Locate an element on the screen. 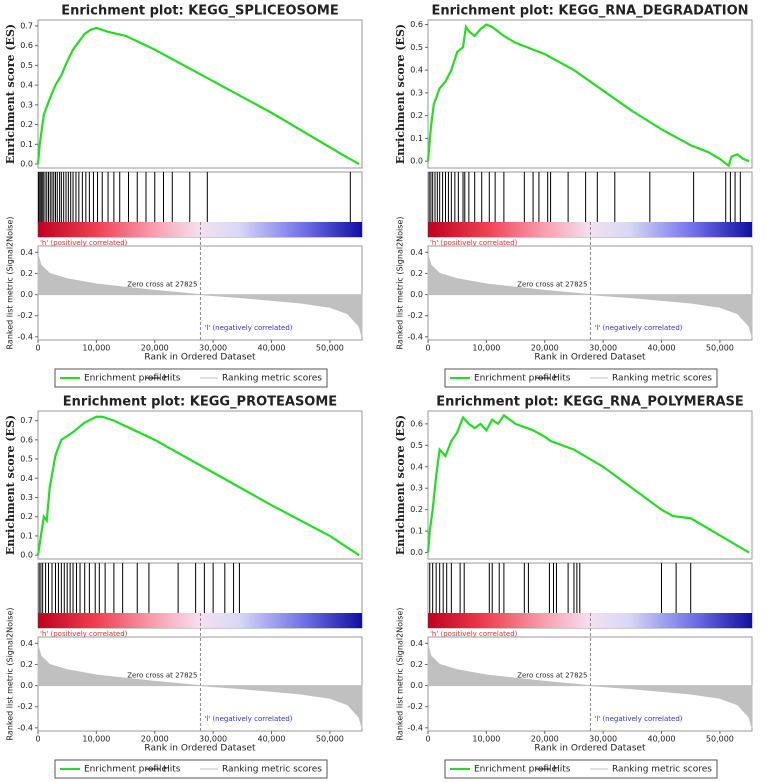 Image resolution: width=772 pixels, height=782 pixels. chart-title: Enrichment plot: KEGG_PROTEASOME is located at coordinates (200, 402).